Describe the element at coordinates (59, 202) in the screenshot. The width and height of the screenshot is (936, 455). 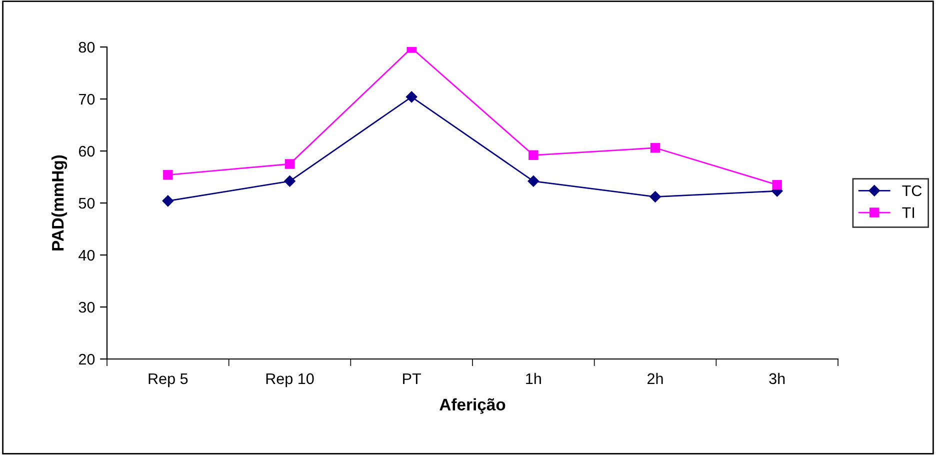
I see `y-axis-title: PAD(mmHg)` at that location.